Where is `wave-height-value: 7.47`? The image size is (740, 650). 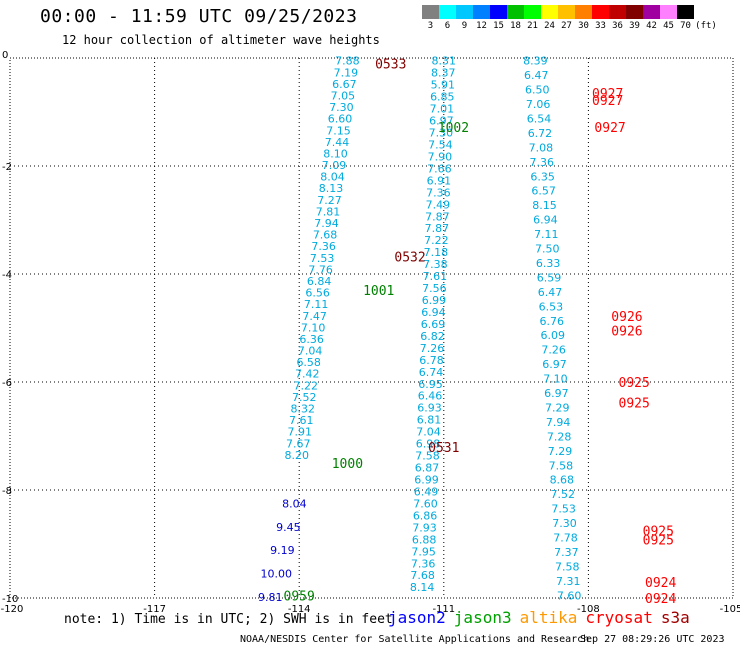
wave-height-value: 7.47 is located at coordinates (314, 316).